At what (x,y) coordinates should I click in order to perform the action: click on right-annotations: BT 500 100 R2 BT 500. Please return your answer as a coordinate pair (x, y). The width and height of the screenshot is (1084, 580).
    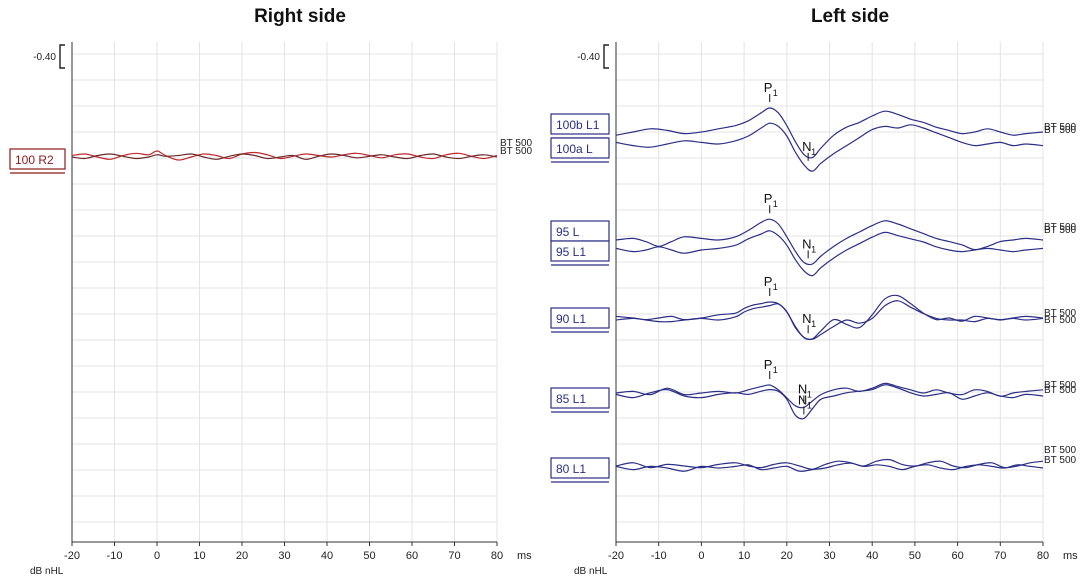
    Looking at the image, I should click on (270, 156).